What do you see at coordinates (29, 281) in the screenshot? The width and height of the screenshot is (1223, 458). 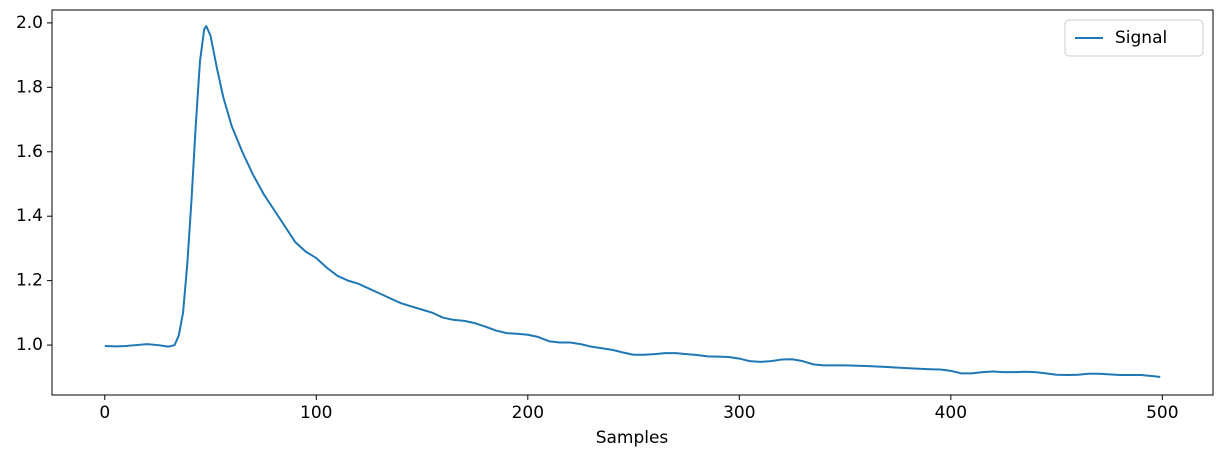 I see `y-tick-label: 1.2` at bounding box center [29, 281].